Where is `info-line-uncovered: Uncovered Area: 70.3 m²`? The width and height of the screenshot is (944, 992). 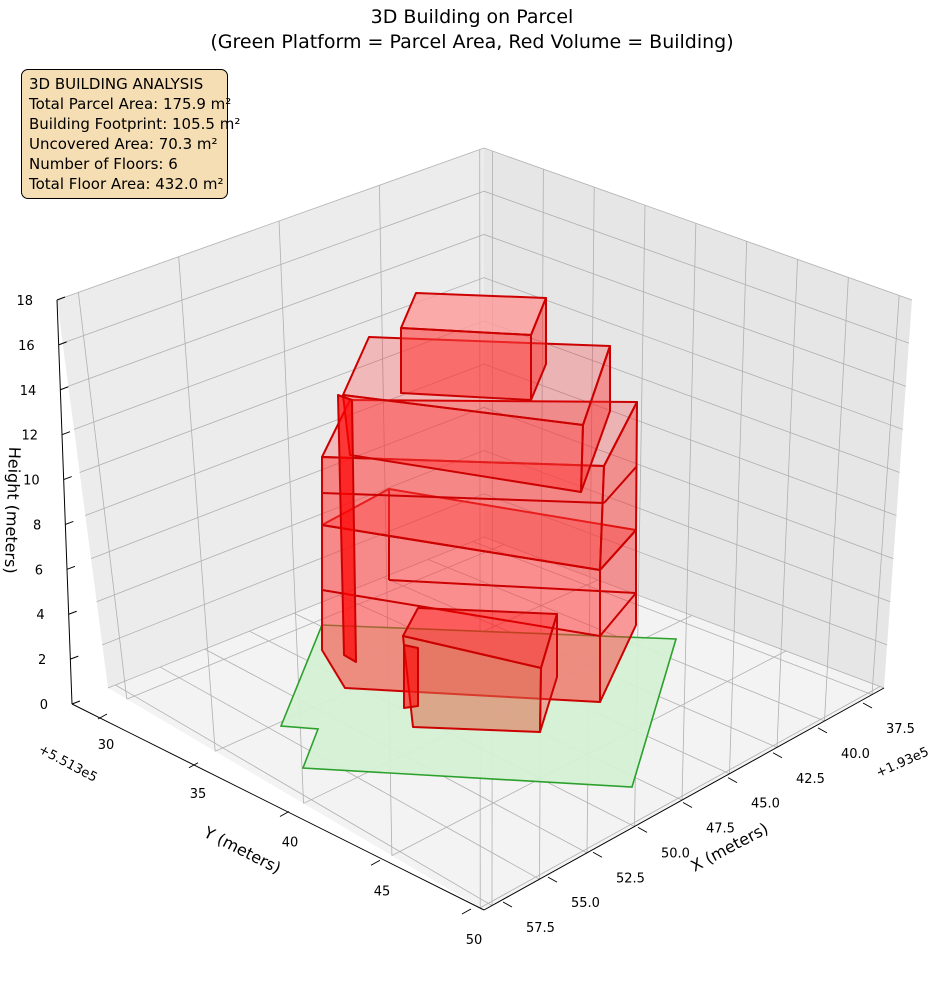 info-line-uncovered: Uncovered Area: 70.3 m² is located at coordinates (123, 144).